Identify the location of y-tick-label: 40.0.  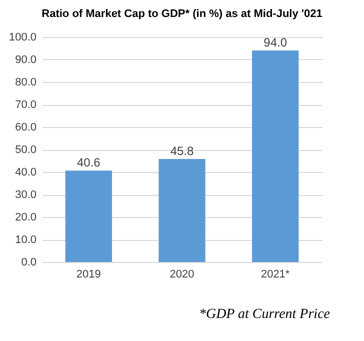
(25, 172).